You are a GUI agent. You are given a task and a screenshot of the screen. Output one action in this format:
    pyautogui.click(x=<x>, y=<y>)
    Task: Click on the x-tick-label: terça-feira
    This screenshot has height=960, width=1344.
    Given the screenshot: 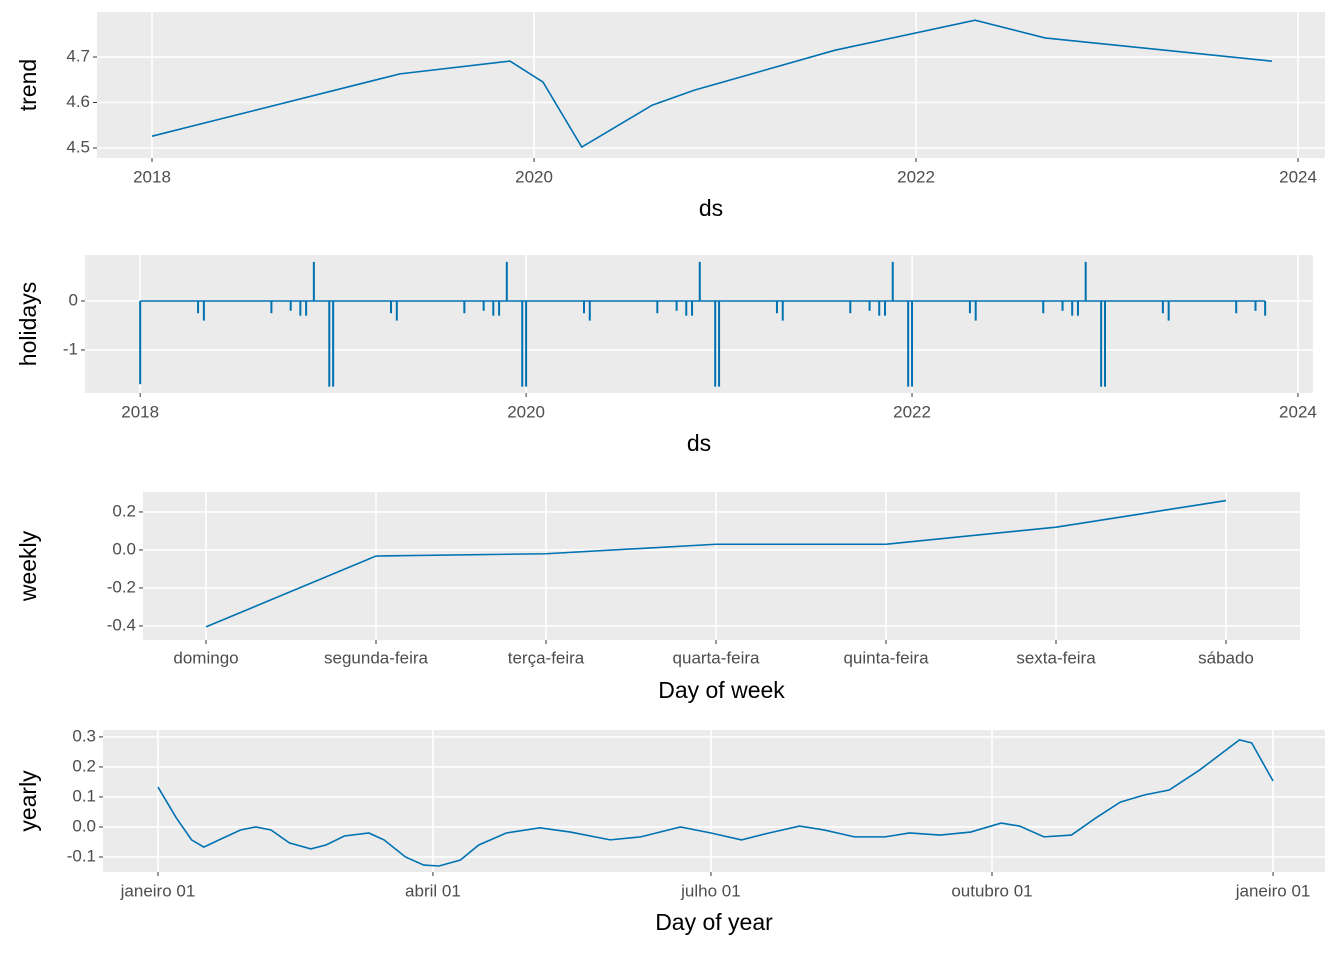 What is the action you would take?
    pyautogui.click(x=546, y=657)
    